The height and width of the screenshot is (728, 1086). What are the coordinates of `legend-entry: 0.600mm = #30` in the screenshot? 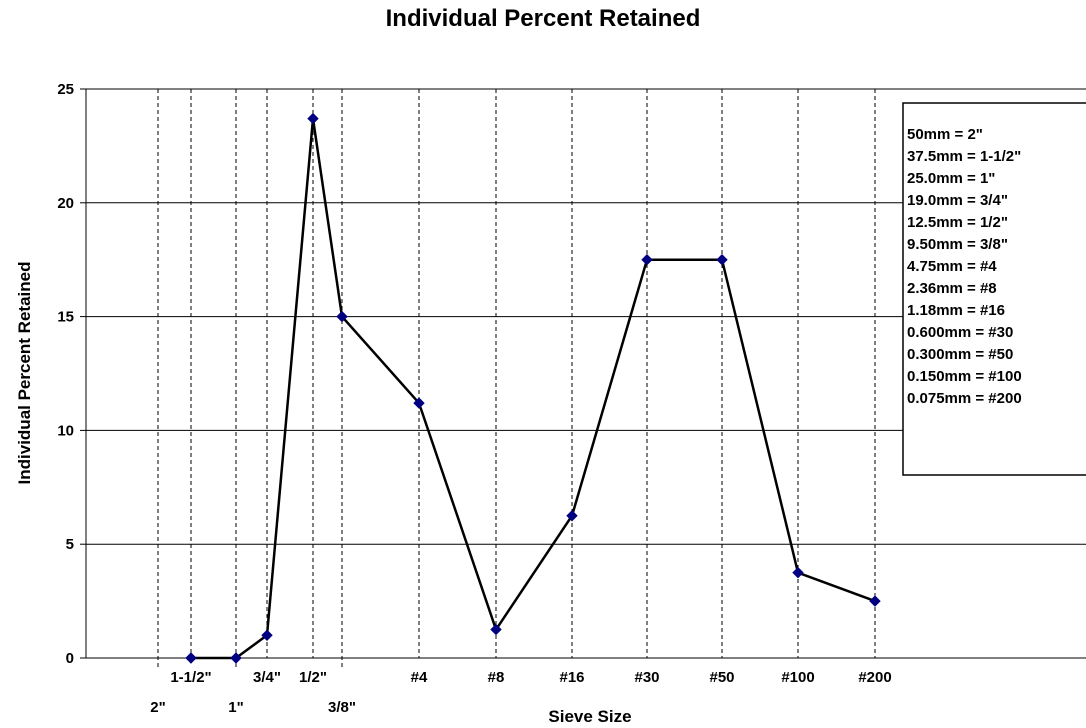 It's located at (960, 332).